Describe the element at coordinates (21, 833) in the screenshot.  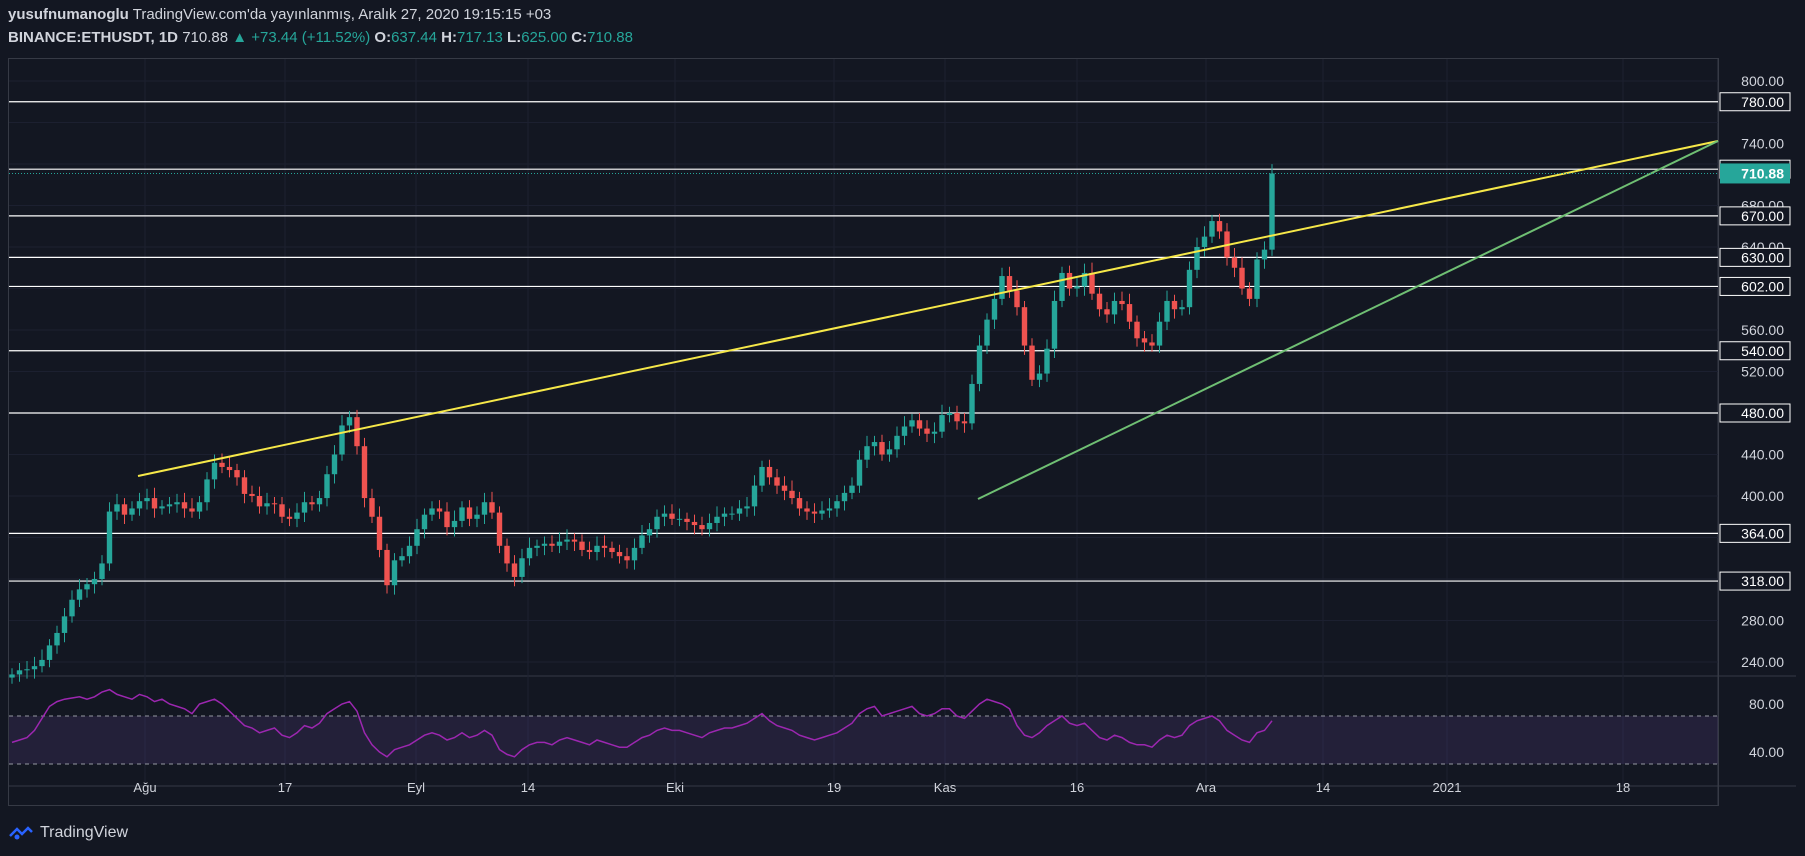
I see `tradingview-logo-icon` at that location.